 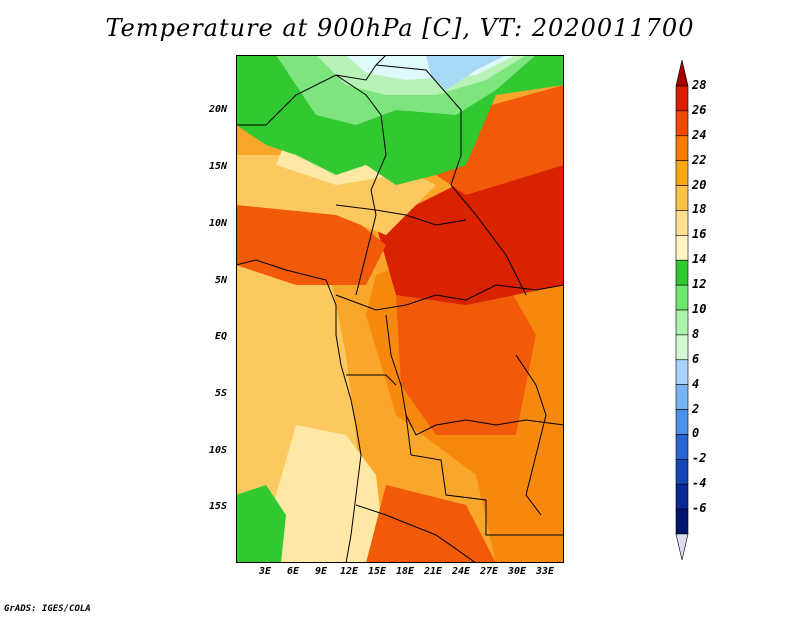 What do you see at coordinates (321, 494) in the screenshot?
I see `field-sw-pale` at bounding box center [321, 494].